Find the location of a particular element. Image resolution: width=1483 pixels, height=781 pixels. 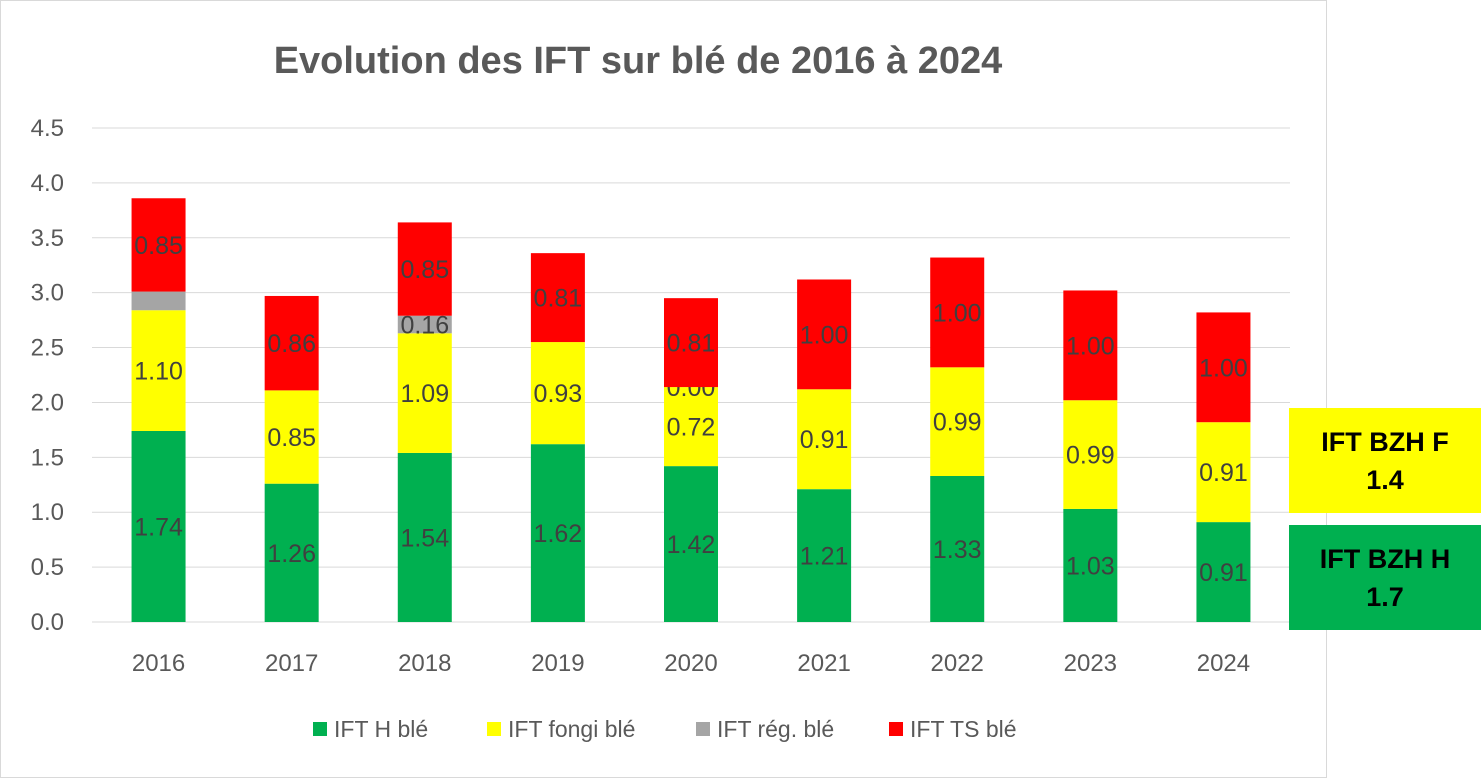

x-tick-label: 2024 is located at coordinates (1223, 663).